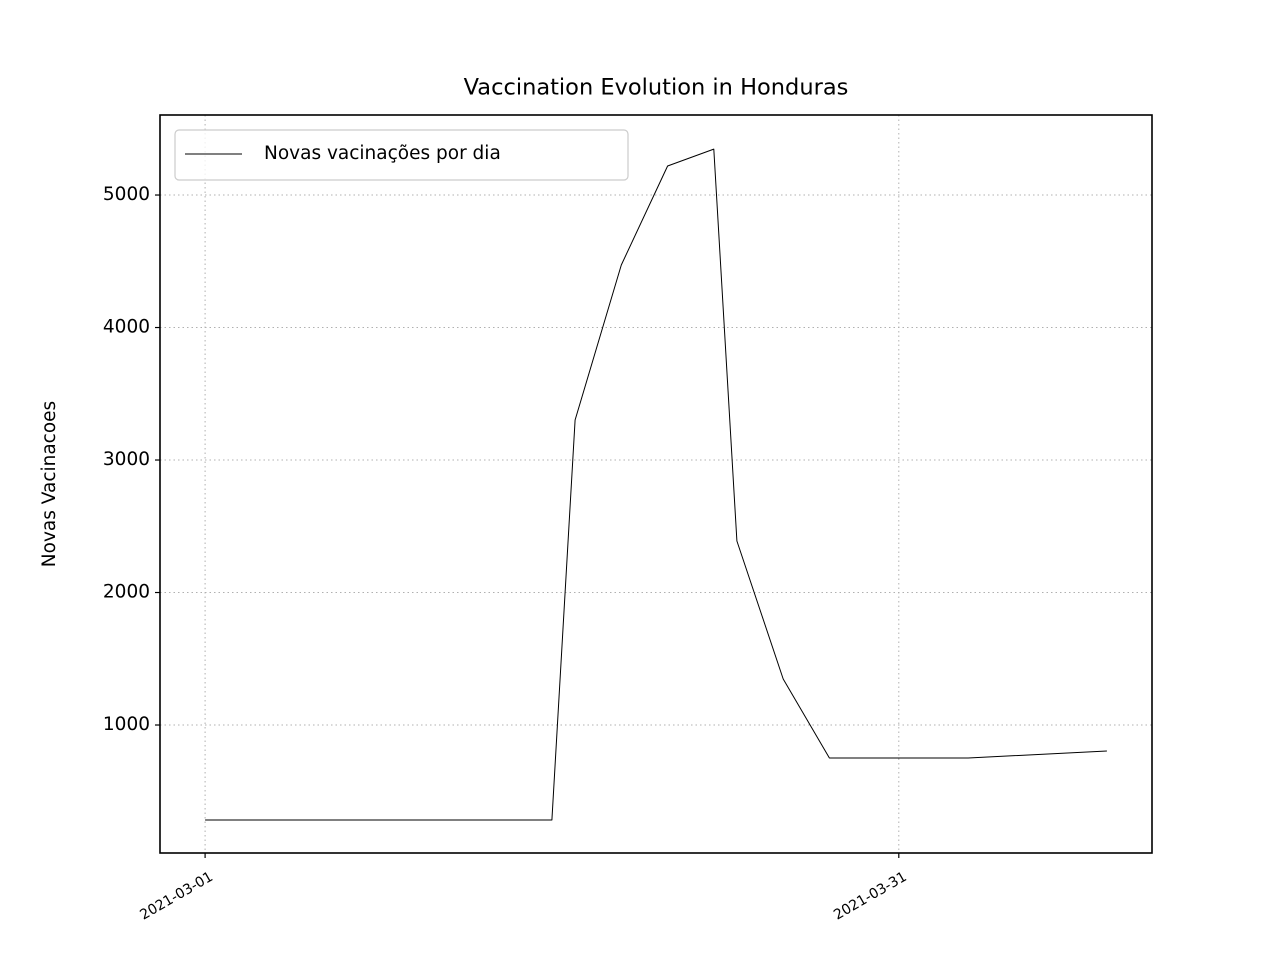 Image resolution: width=1280 pixels, height=960 pixels. What do you see at coordinates (382, 153) in the screenshot?
I see `legend-label: Novas vacinações por dia` at bounding box center [382, 153].